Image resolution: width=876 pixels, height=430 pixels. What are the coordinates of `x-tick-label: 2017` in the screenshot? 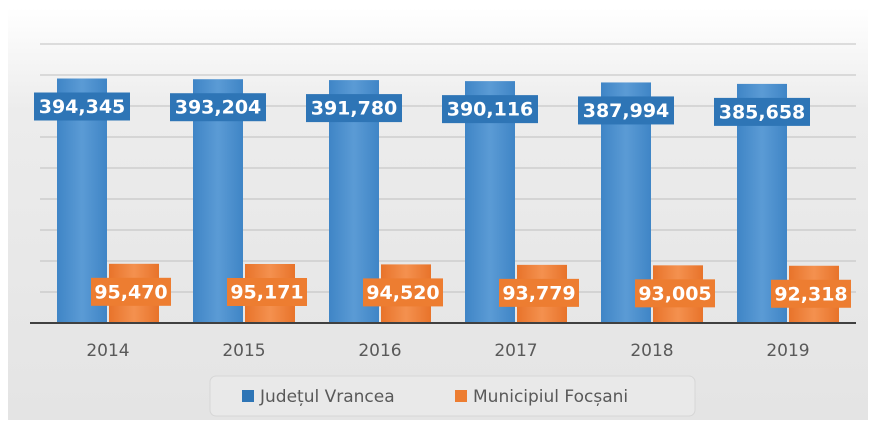 It's located at (515, 351).